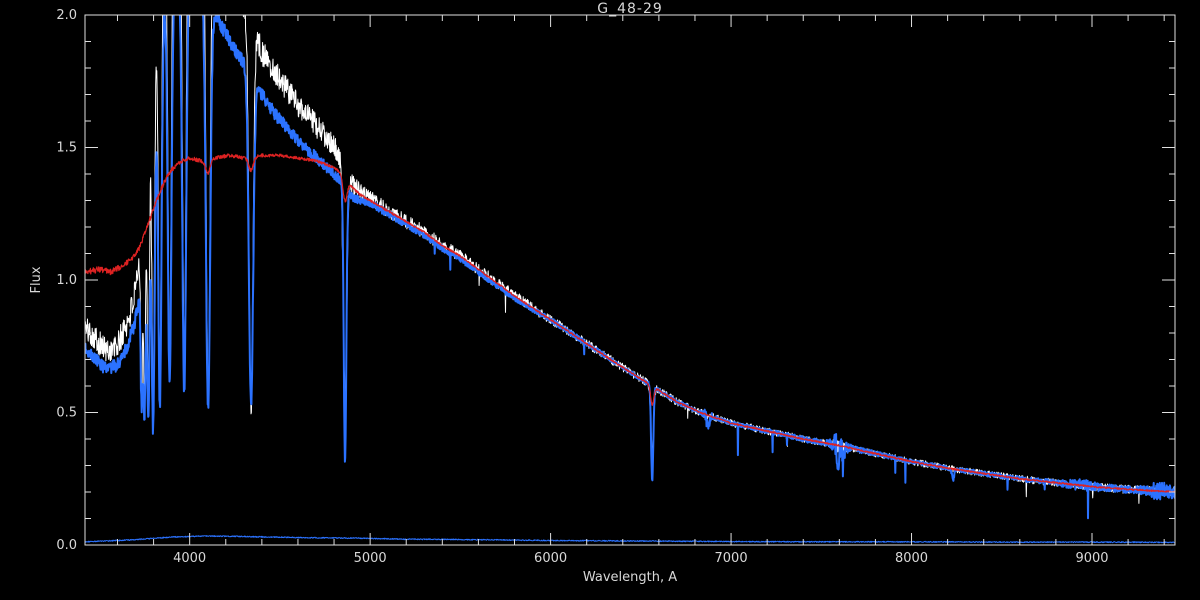 This screenshot has width=1200, height=600. Describe the element at coordinates (630, 539) in the screenshot. I see `series-error-blue` at that location.